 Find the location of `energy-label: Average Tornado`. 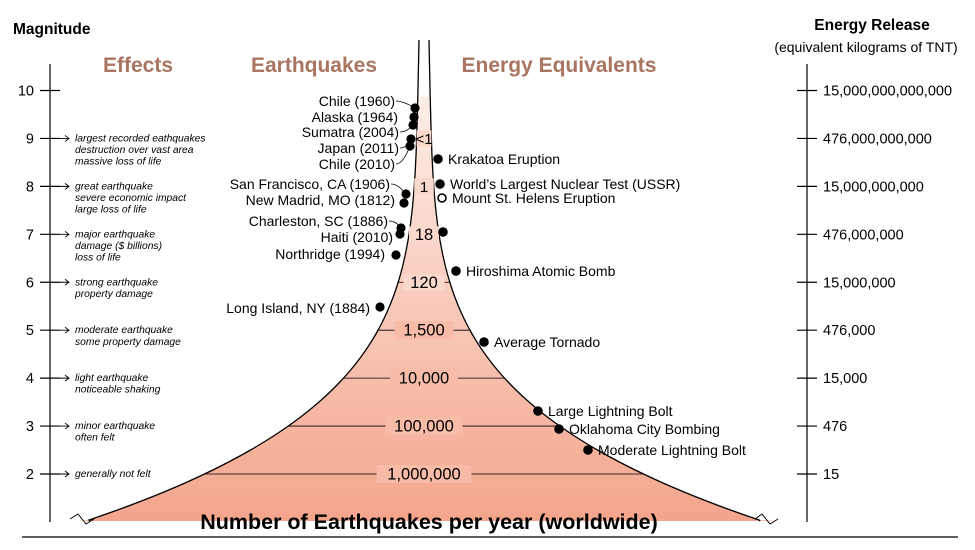

energy-label: Average Tornado is located at coordinates (547, 342).